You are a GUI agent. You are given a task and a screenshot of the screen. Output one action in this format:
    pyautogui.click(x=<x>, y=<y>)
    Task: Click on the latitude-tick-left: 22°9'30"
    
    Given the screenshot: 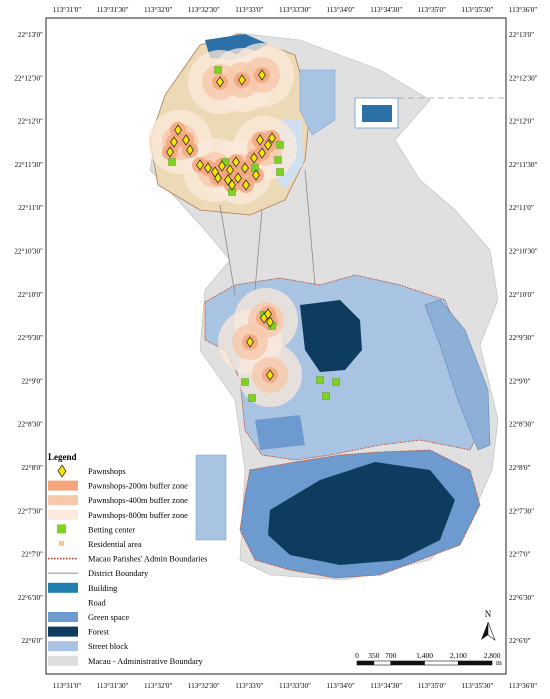 What is the action you would take?
    pyautogui.click(x=30, y=338)
    